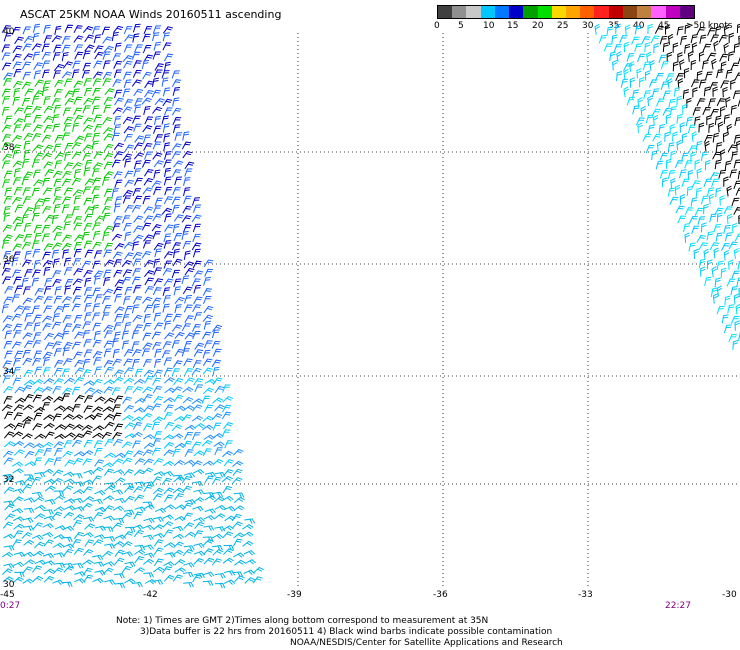  Describe the element at coordinates (151, 14) in the screenshot. I see `map-title: ASCAT 25KM NOAA Winds 20160511 ascending` at that location.